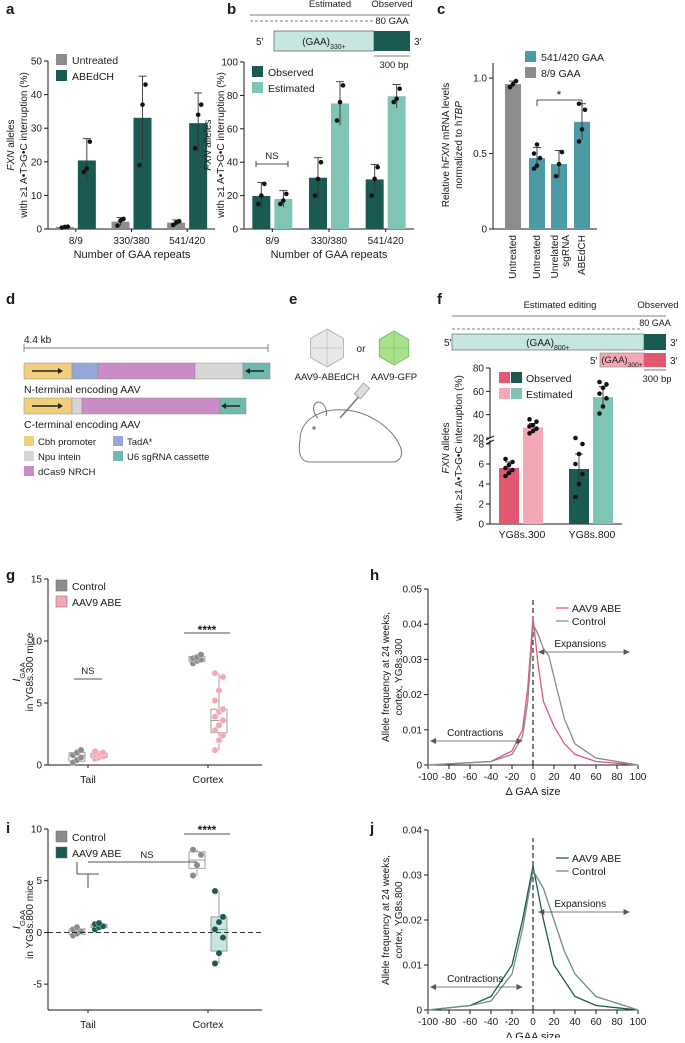 This screenshot has height=1043, width=685. What do you see at coordinates (223, 406) in the screenshot?
I see `u6-arrow-head` at bounding box center [223, 406].